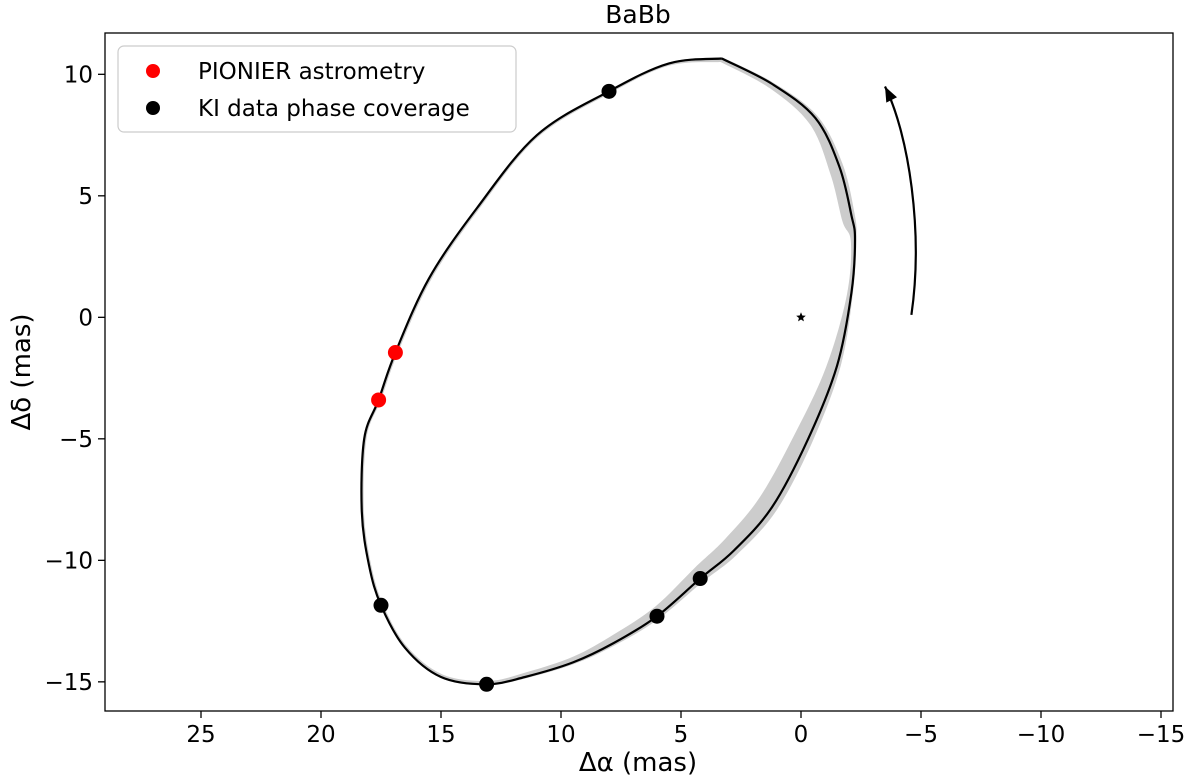 This screenshot has width=1200, height=782. I want to click on legend-marker-ki, so click(153, 108).